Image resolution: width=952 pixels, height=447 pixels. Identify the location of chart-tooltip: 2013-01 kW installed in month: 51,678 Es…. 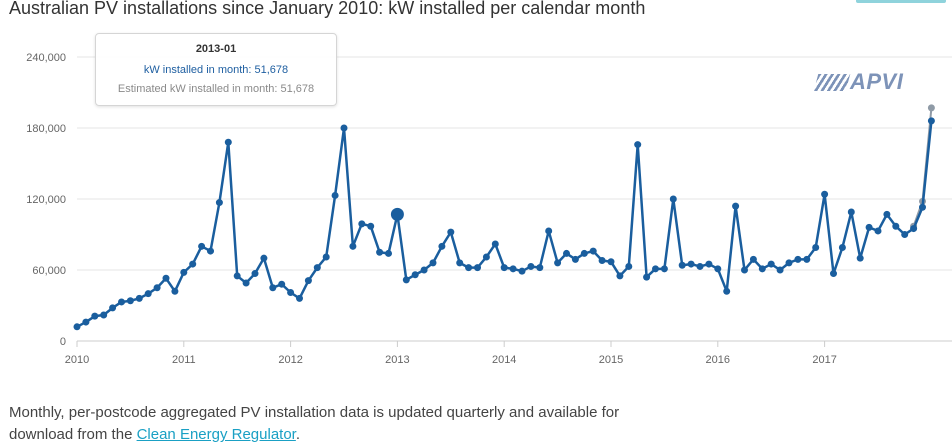
(216, 69).